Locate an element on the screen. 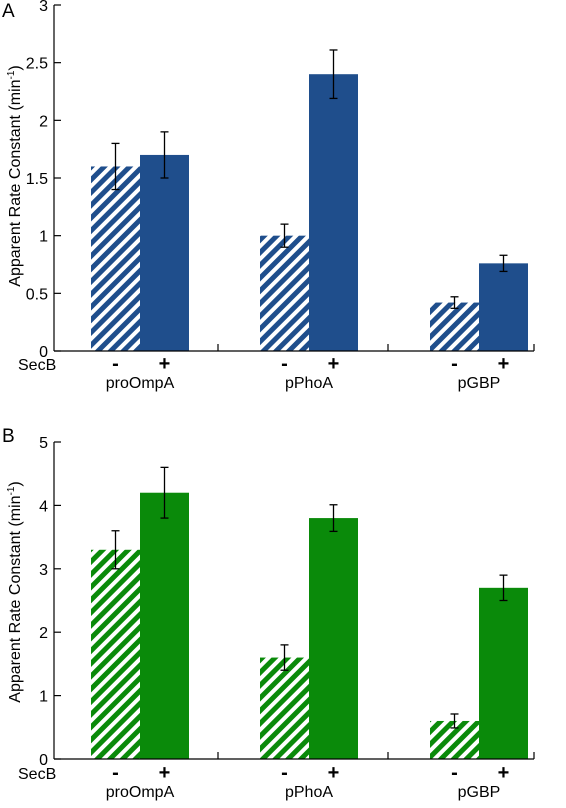 This screenshot has width=566, height=808. panel-b-y-axis-title-close: ) is located at coordinates (15, 483).